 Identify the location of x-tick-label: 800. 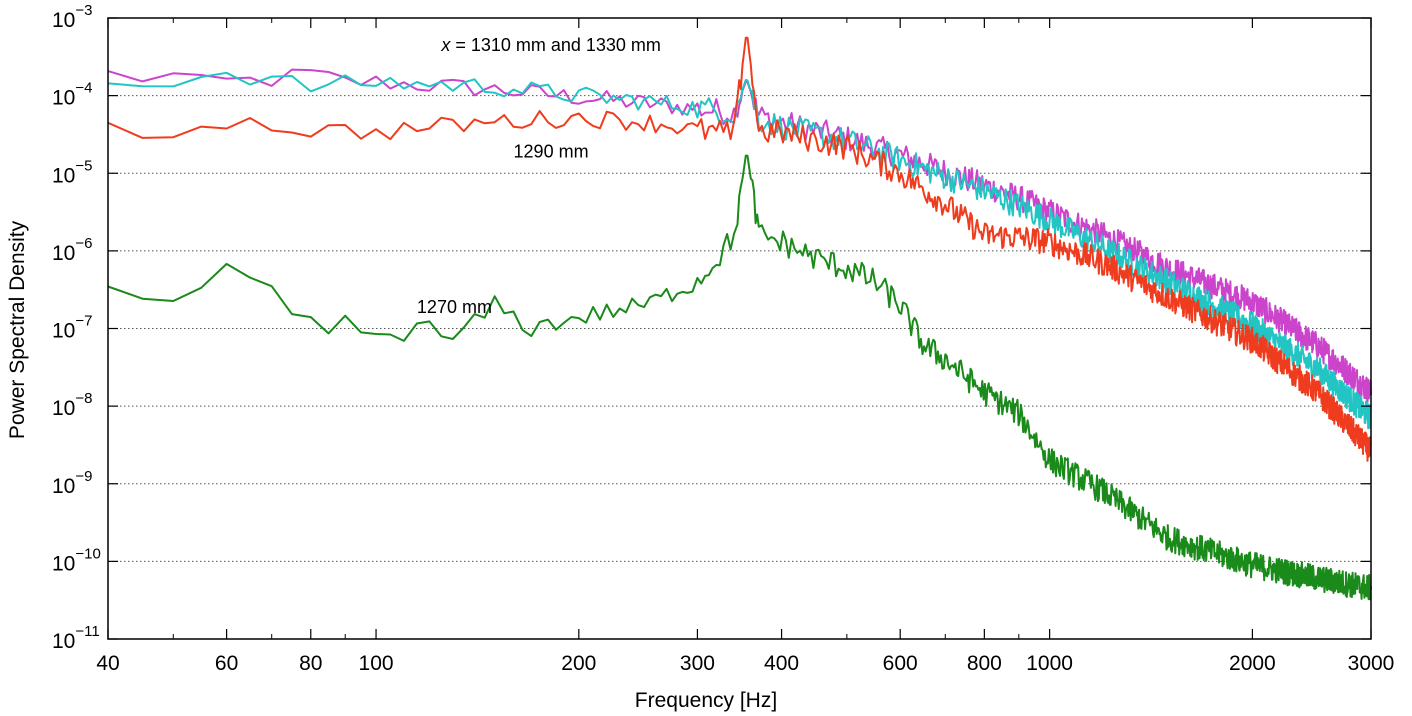
(984, 663).